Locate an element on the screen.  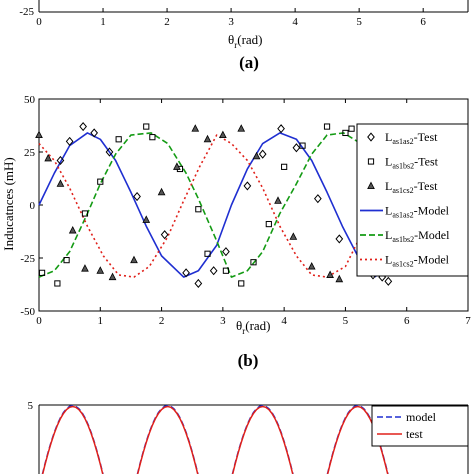
panel-b-xlabel-sub: r is located at coordinates (243, 331).